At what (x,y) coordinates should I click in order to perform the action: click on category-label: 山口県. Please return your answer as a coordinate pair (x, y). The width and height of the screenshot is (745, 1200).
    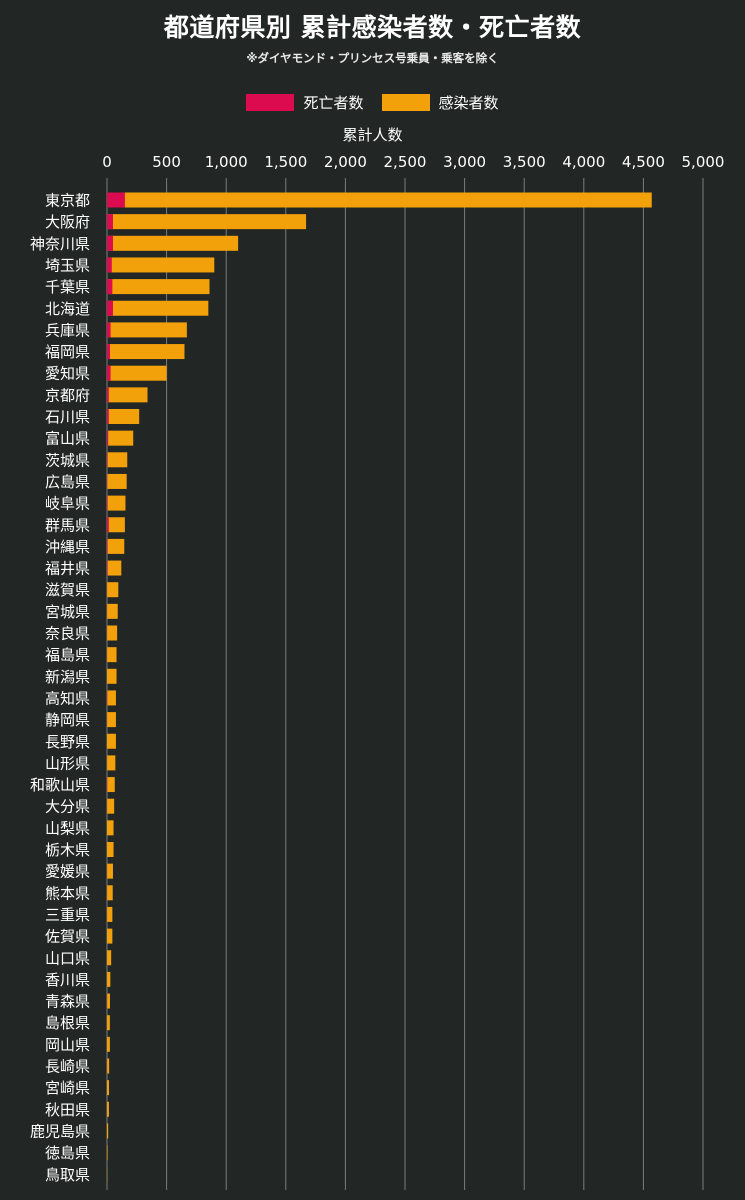
    Looking at the image, I should click on (67, 958).